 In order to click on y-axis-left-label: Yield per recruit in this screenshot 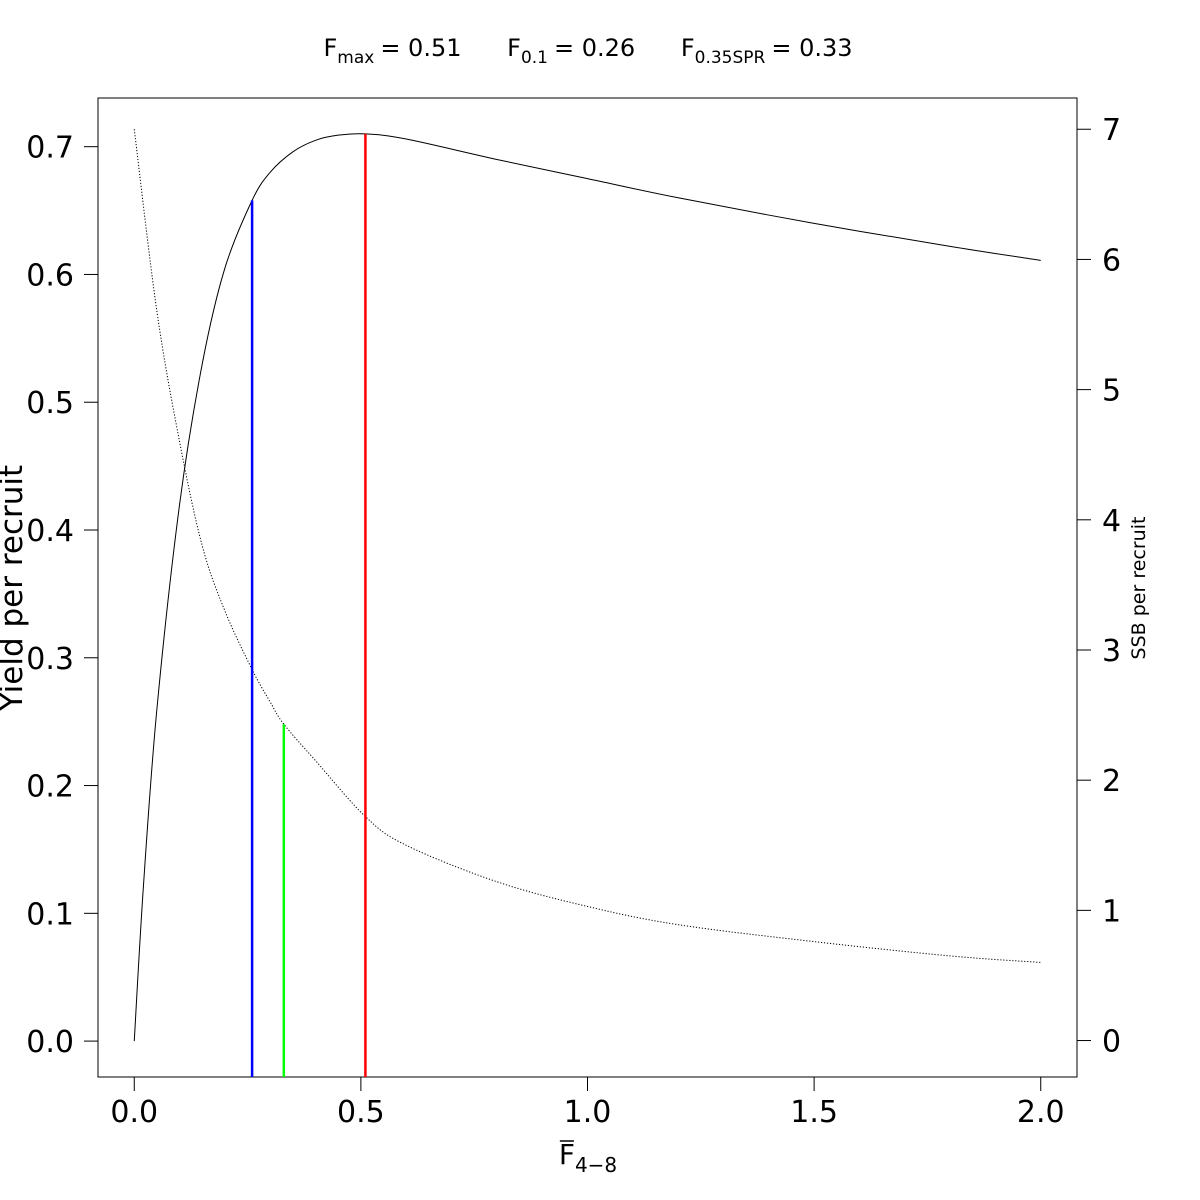, I will do `click(15, 588)`.